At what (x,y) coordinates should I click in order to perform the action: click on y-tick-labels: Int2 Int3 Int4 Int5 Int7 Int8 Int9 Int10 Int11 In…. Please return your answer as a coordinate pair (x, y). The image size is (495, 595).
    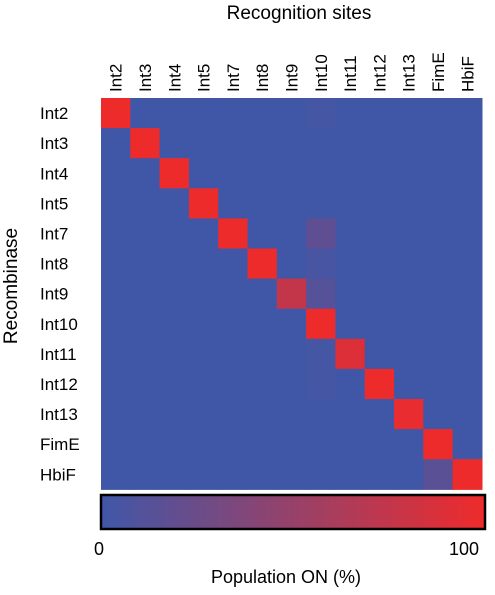
    Looking at the image, I should click on (60, 294).